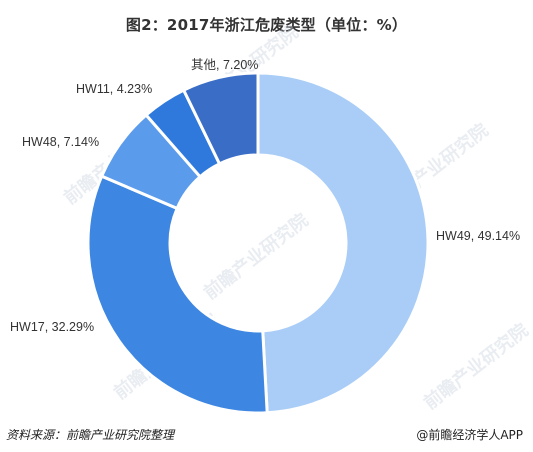  I want to click on donut-slice-其他, so click(220, 118).